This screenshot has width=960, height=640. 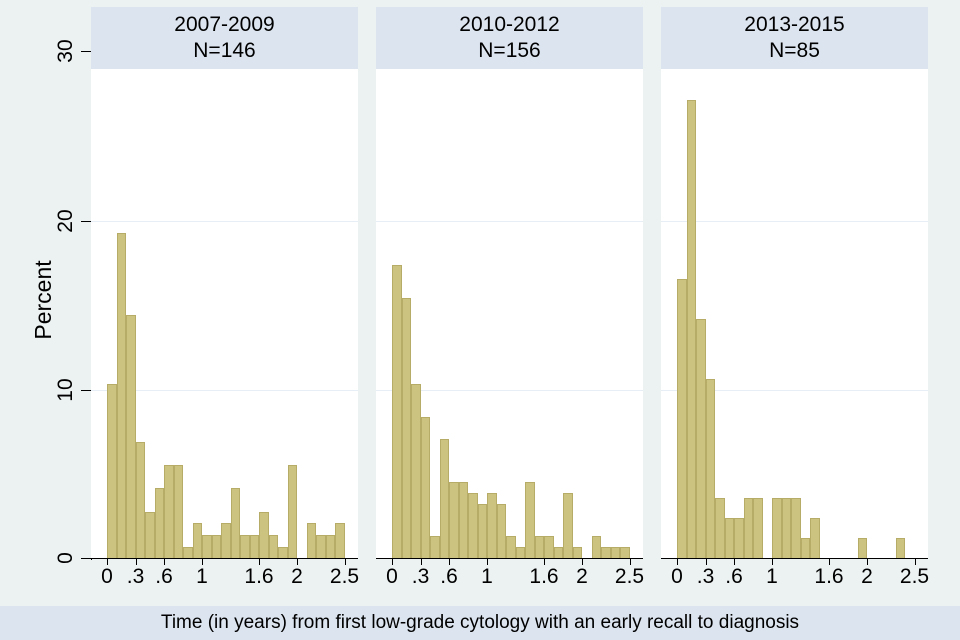 What do you see at coordinates (297, 576) in the screenshot?
I see `x-tick-label: 2` at bounding box center [297, 576].